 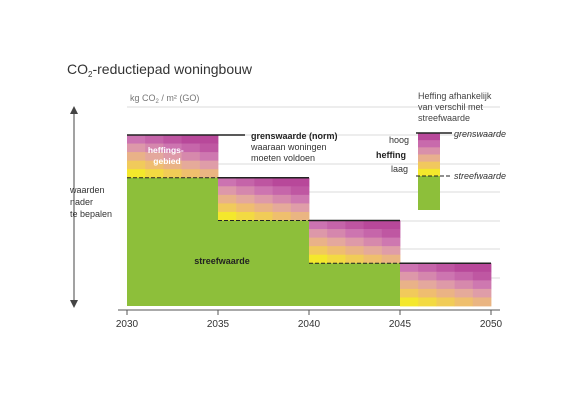 What do you see at coordinates (164, 99) in the screenshot?
I see `y-unit-label: kg CO2 / m² (GO)` at bounding box center [164, 99].